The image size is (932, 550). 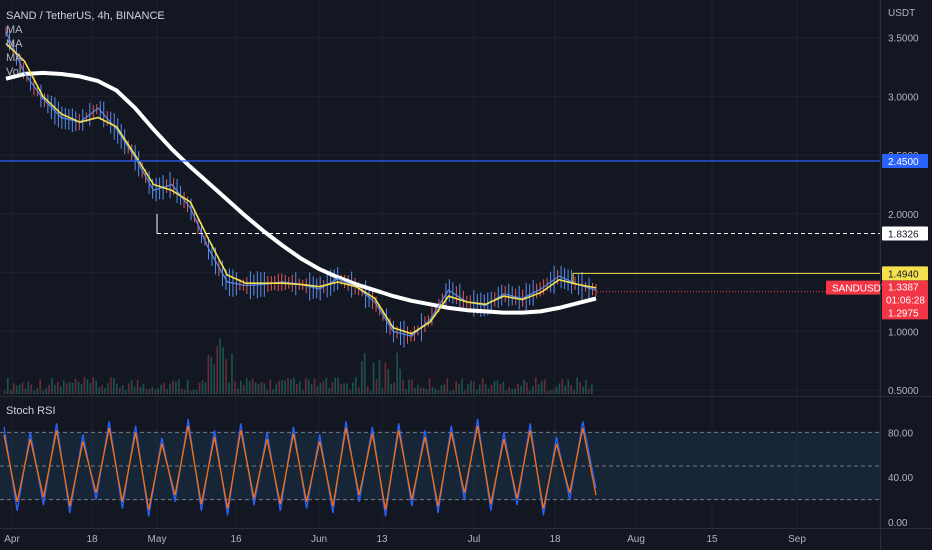 I want to click on tag-2-45: 2.4500, so click(x=903, y=162).